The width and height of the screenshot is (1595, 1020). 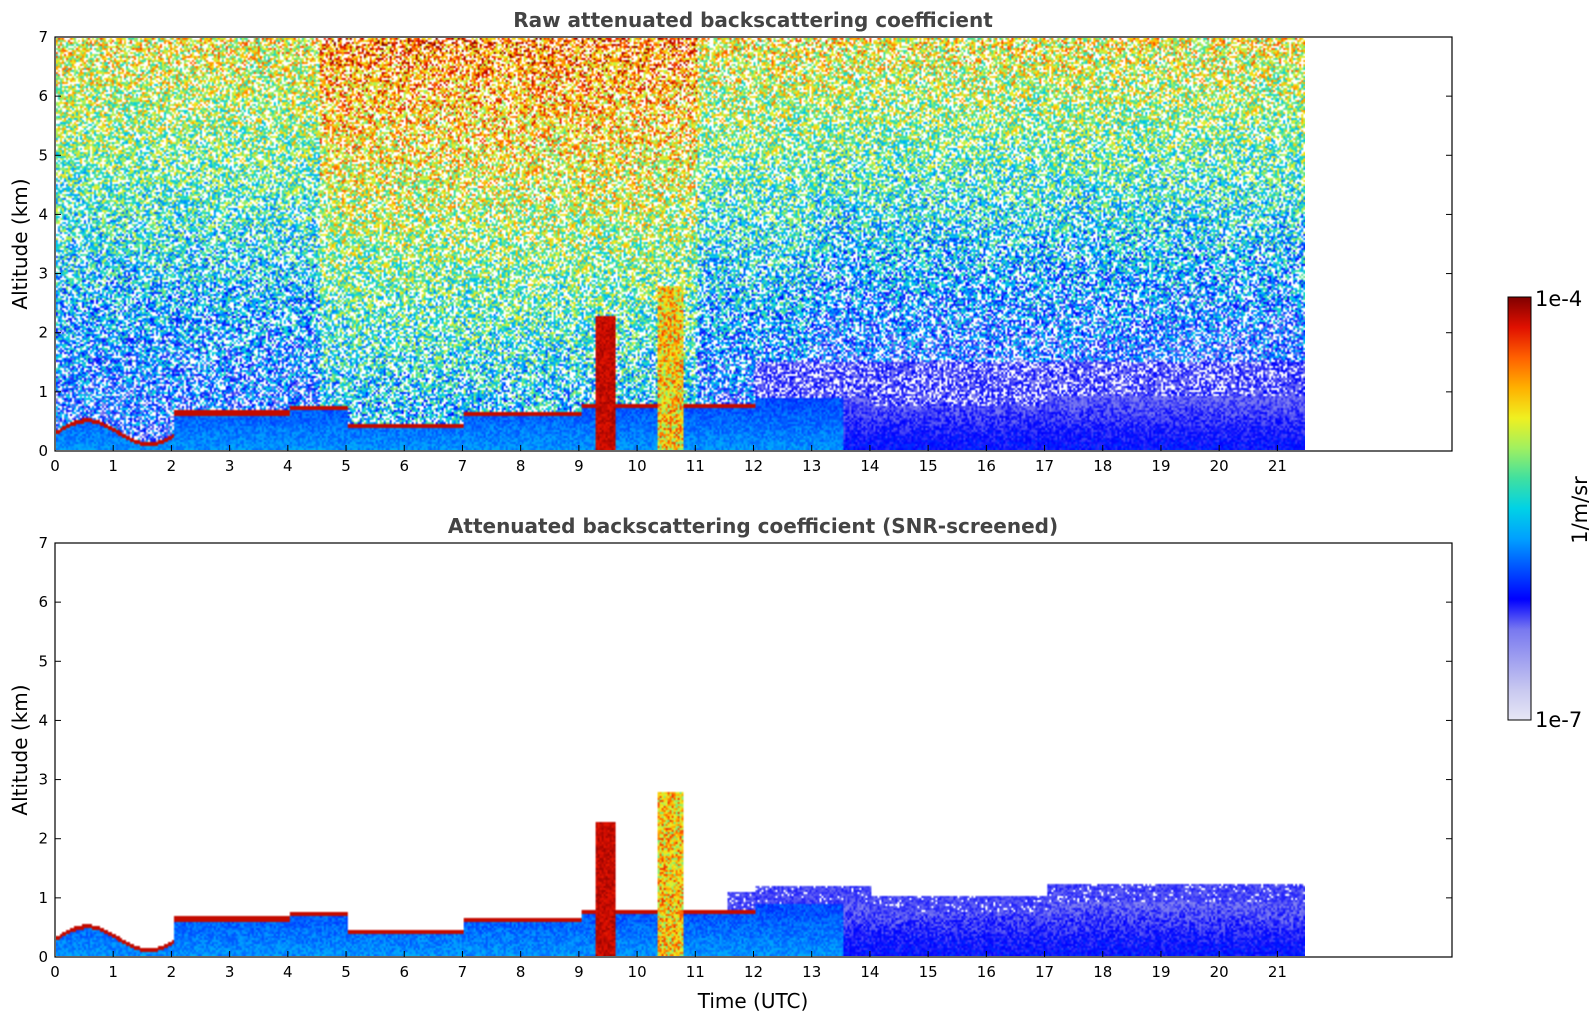 What do you see at coordinates (20, 749) in the screenshot?
I see `panel-screened-ylabel: Altitude (km)` at bounding box center [20, 749].